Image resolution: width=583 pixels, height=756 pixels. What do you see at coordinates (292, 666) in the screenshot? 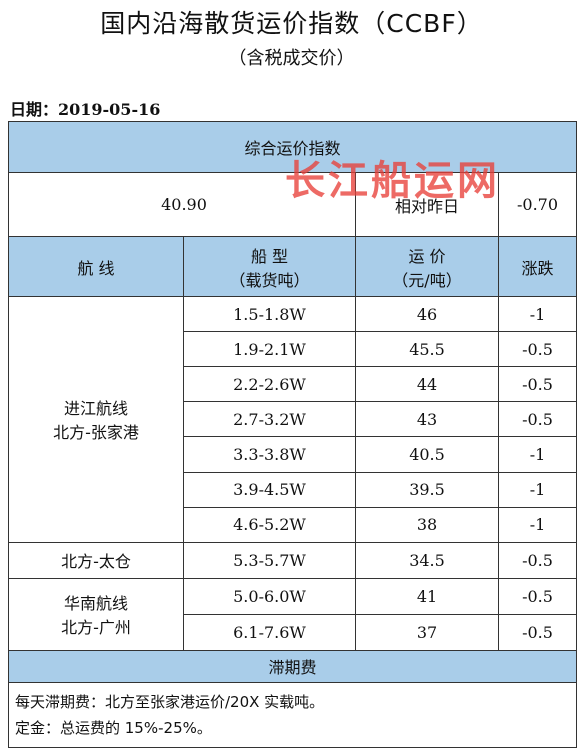
I see `demurrage-header: 滞期费` at bounding box center [292, 666].